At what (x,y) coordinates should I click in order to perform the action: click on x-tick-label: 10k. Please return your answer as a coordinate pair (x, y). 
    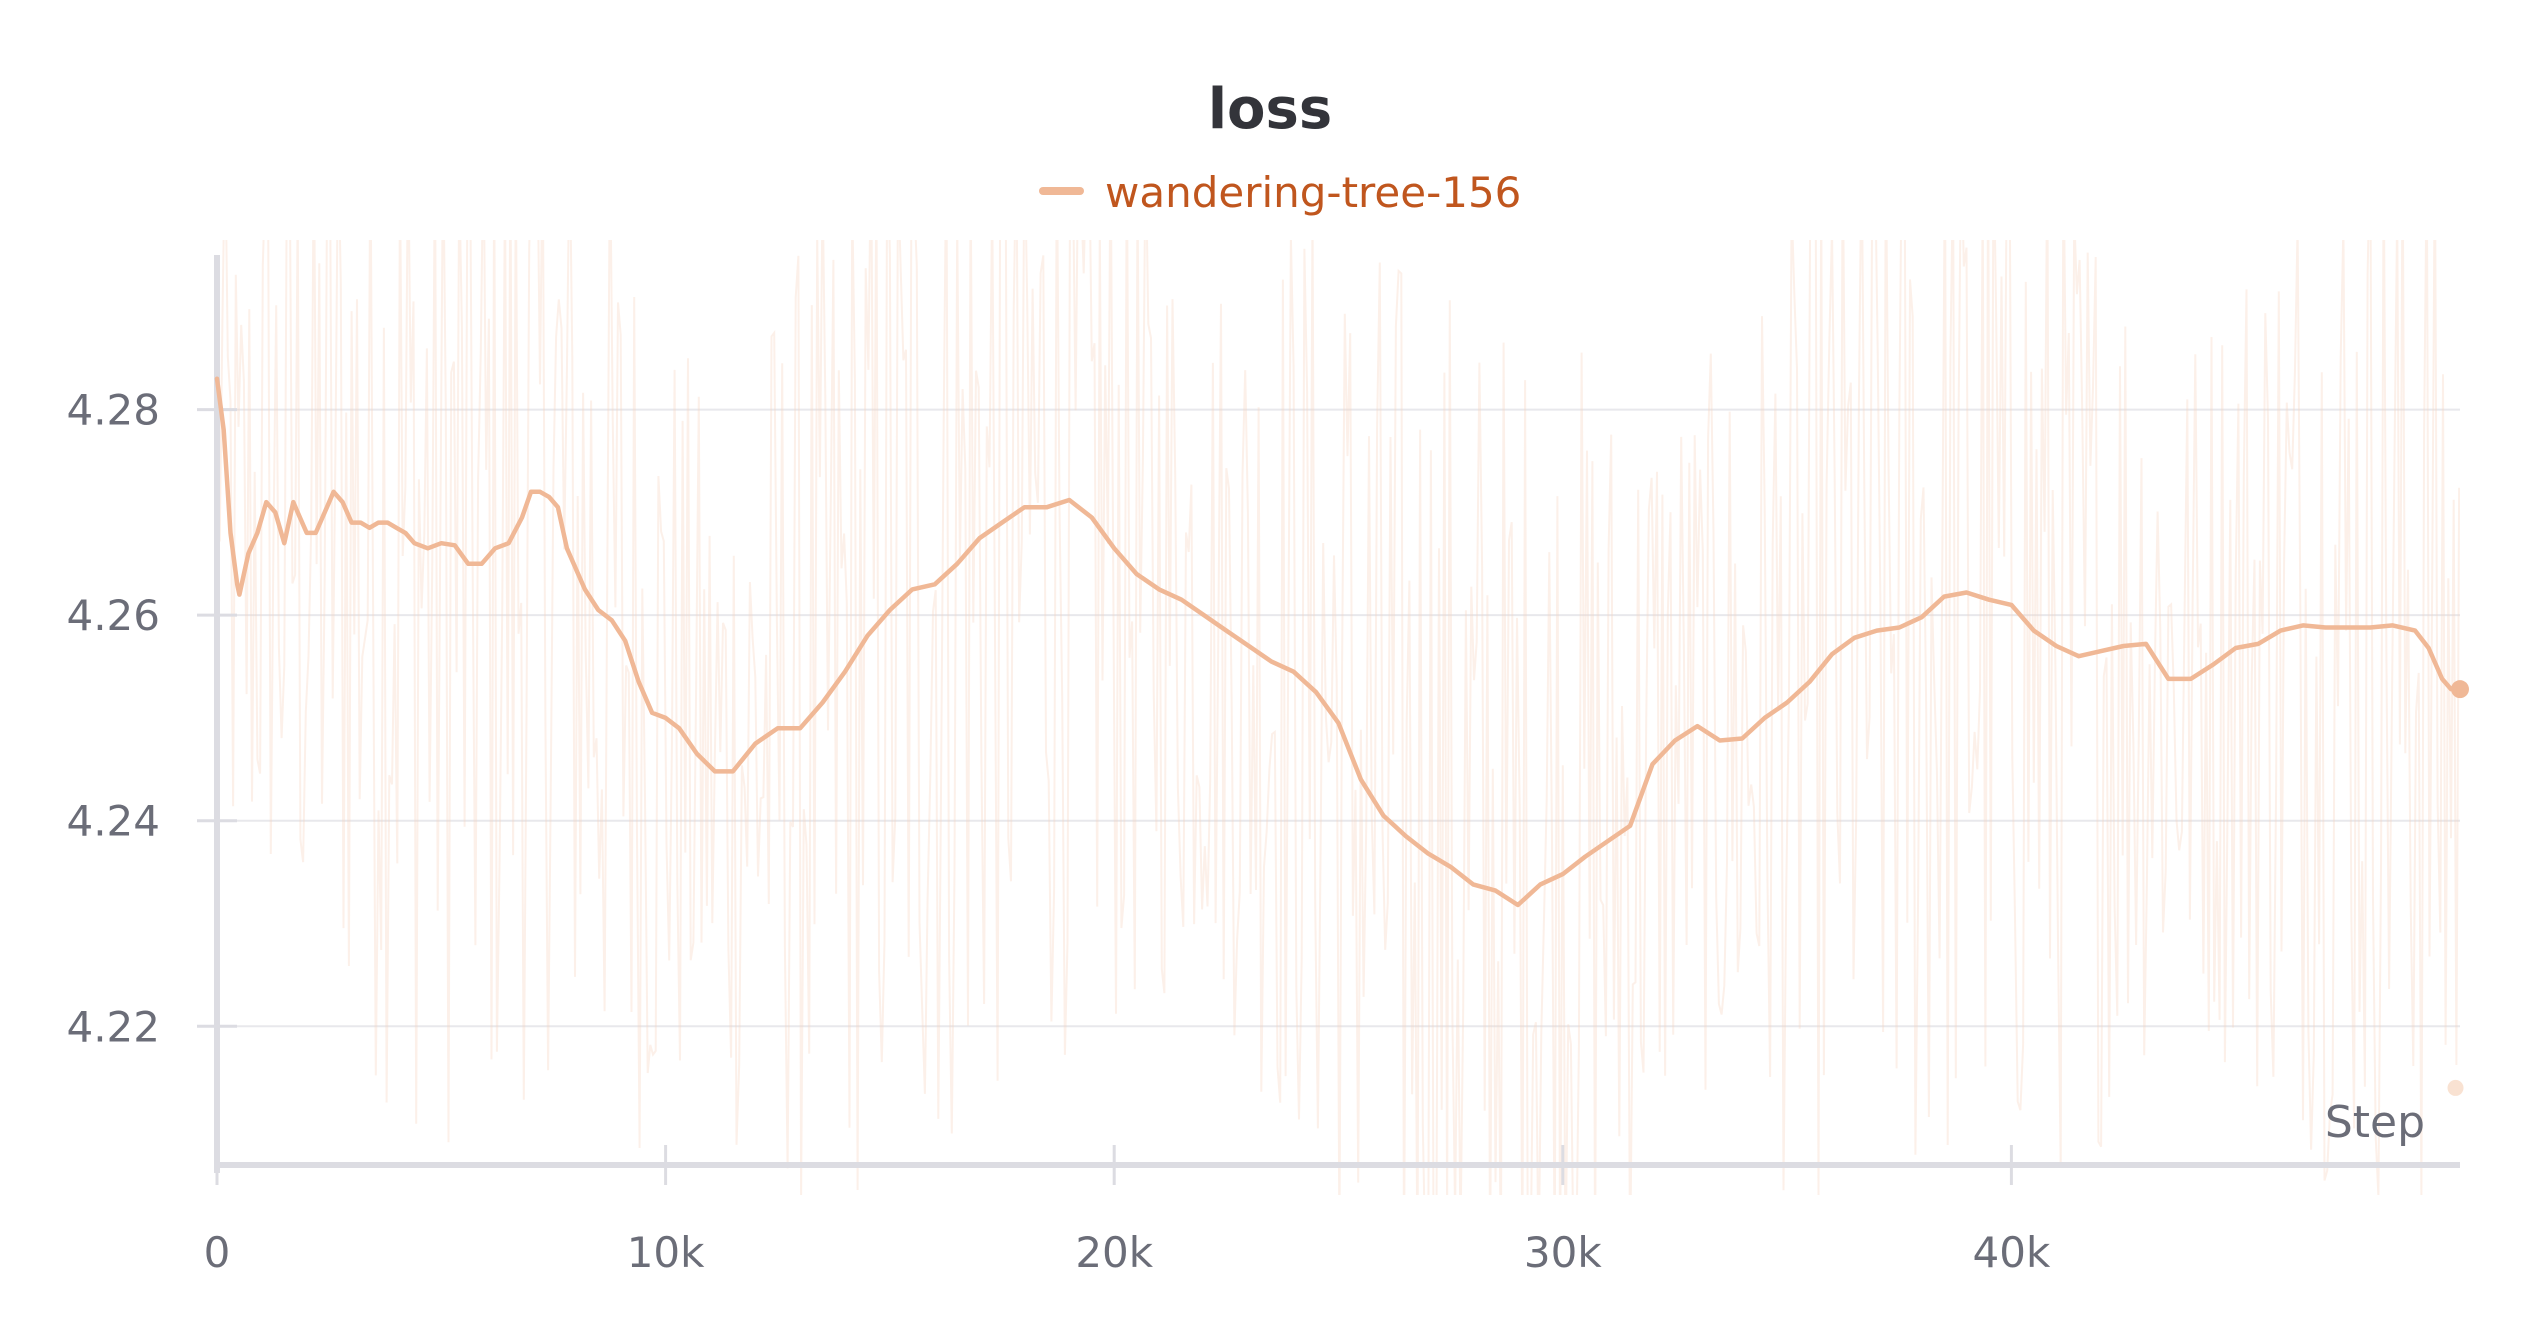
    Looking at the image, I should click on (666, 1252).